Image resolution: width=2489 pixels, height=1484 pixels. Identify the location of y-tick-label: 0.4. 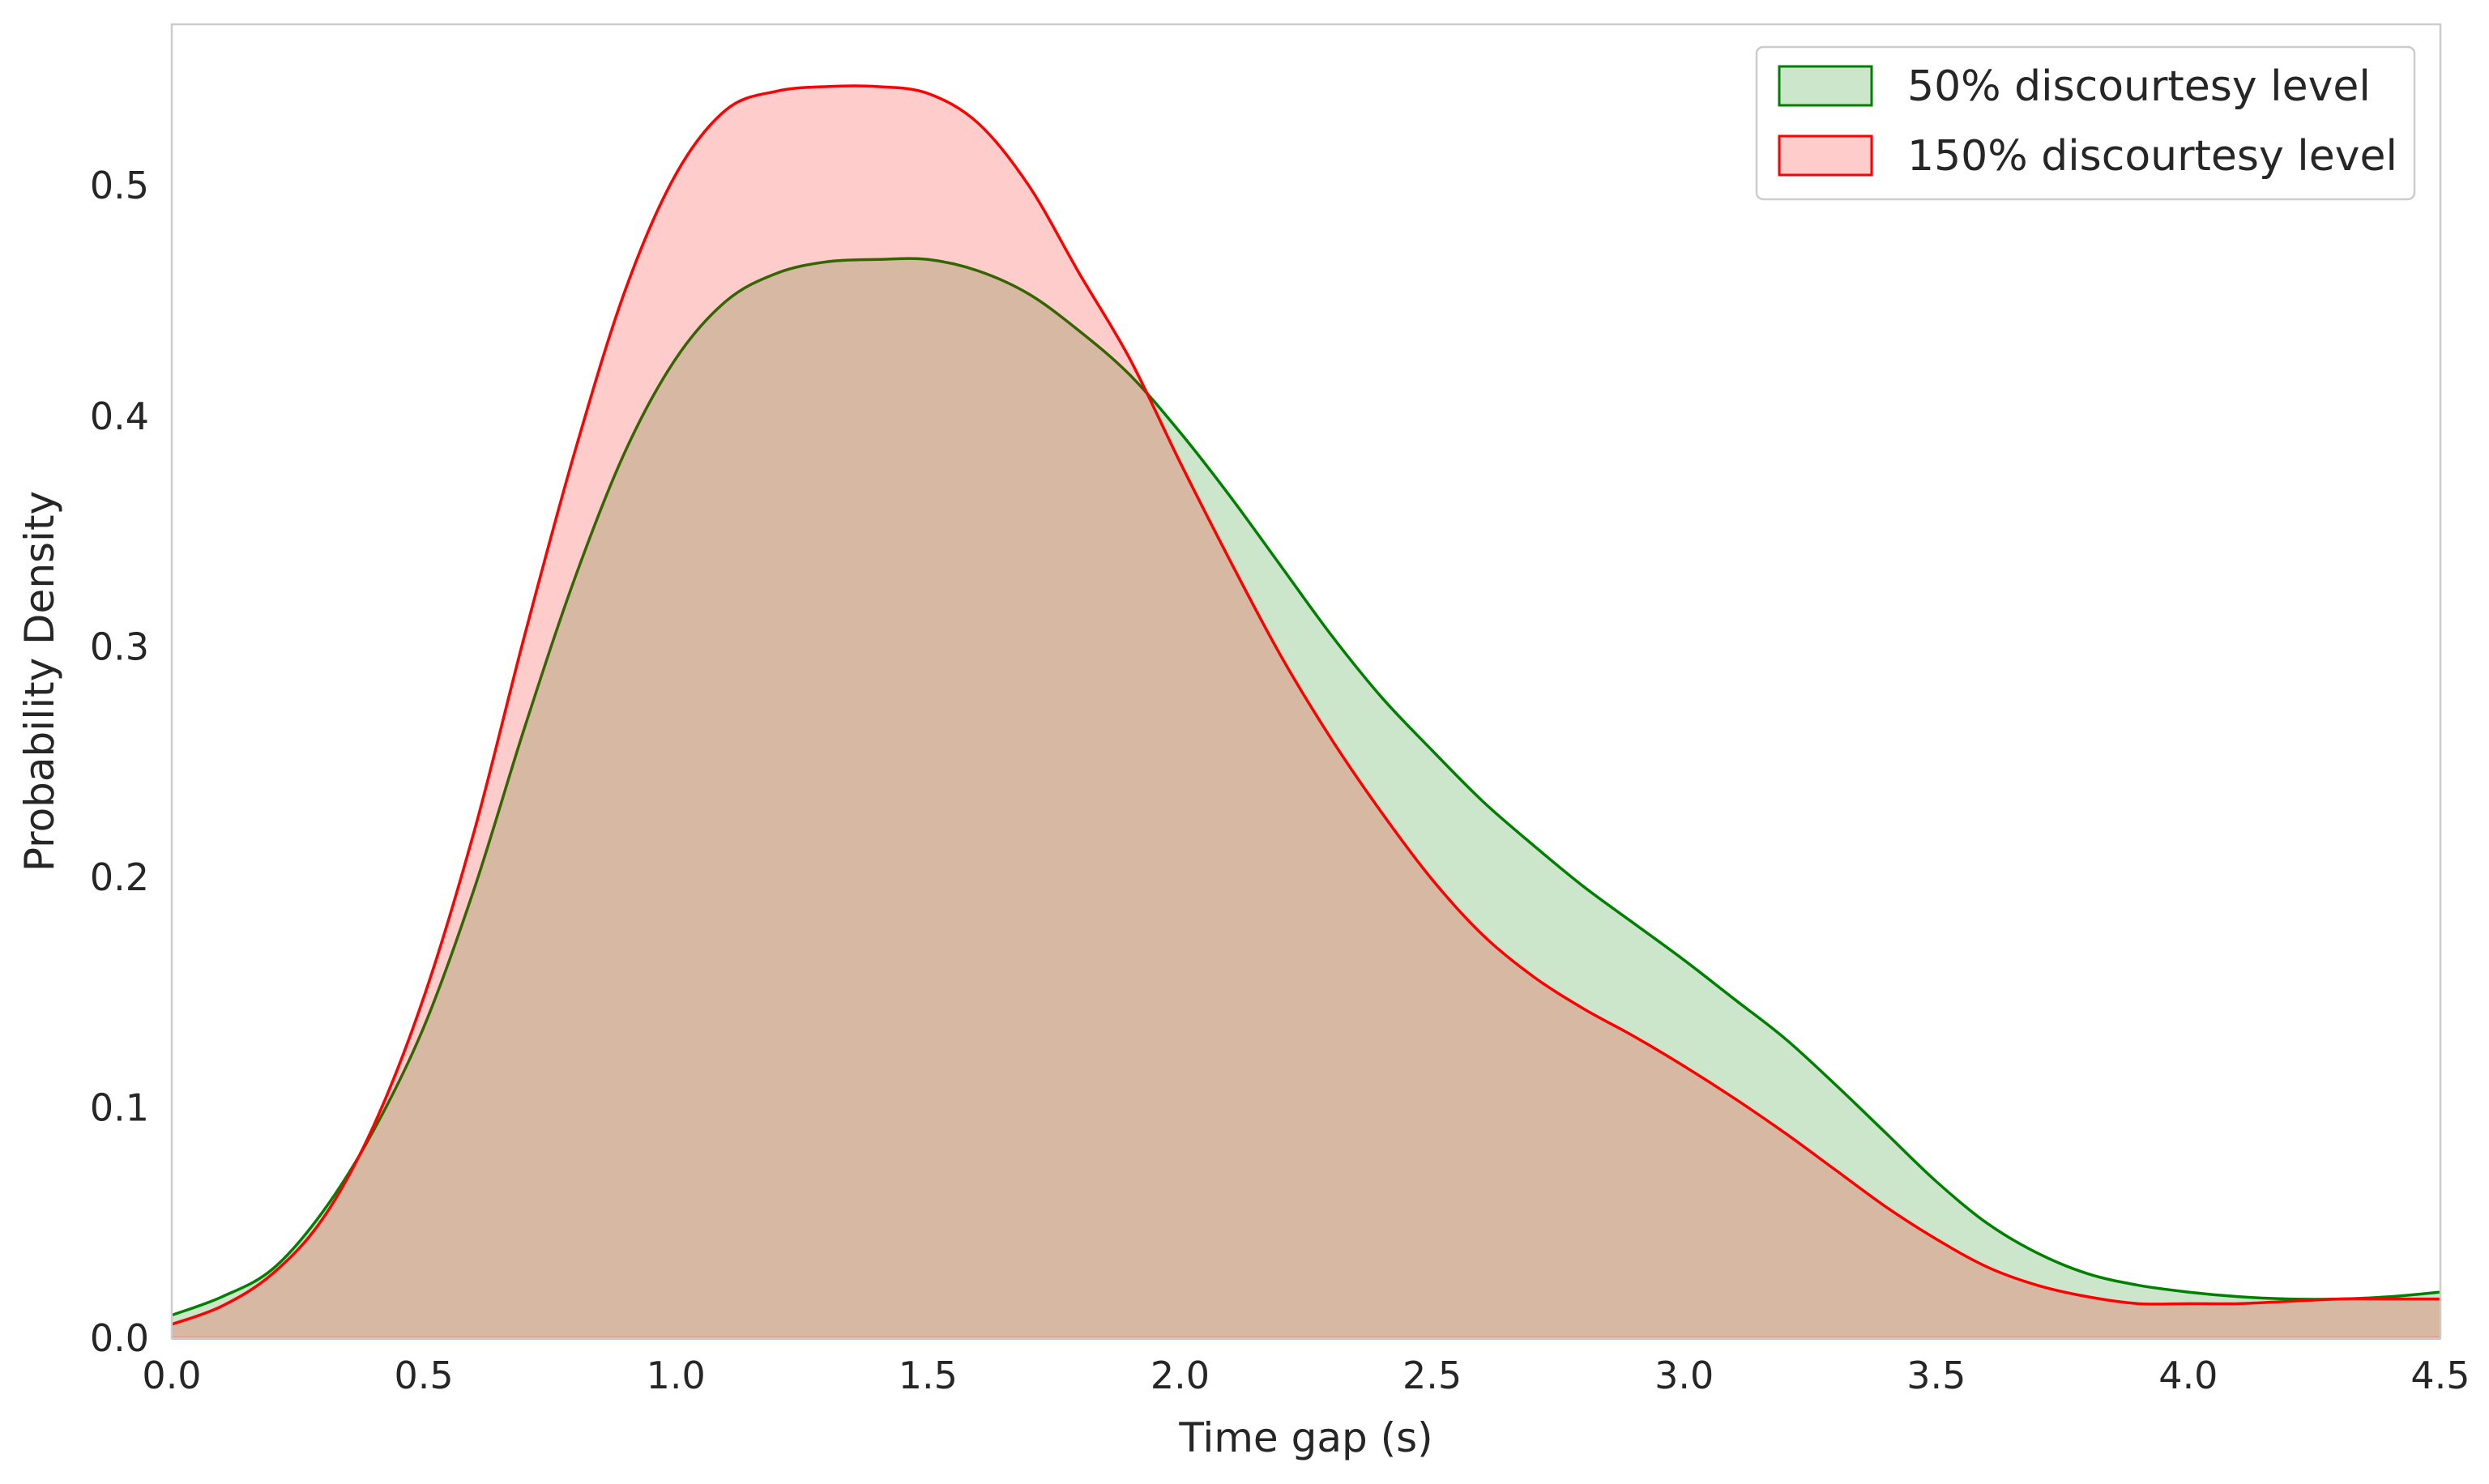
(119, 416).